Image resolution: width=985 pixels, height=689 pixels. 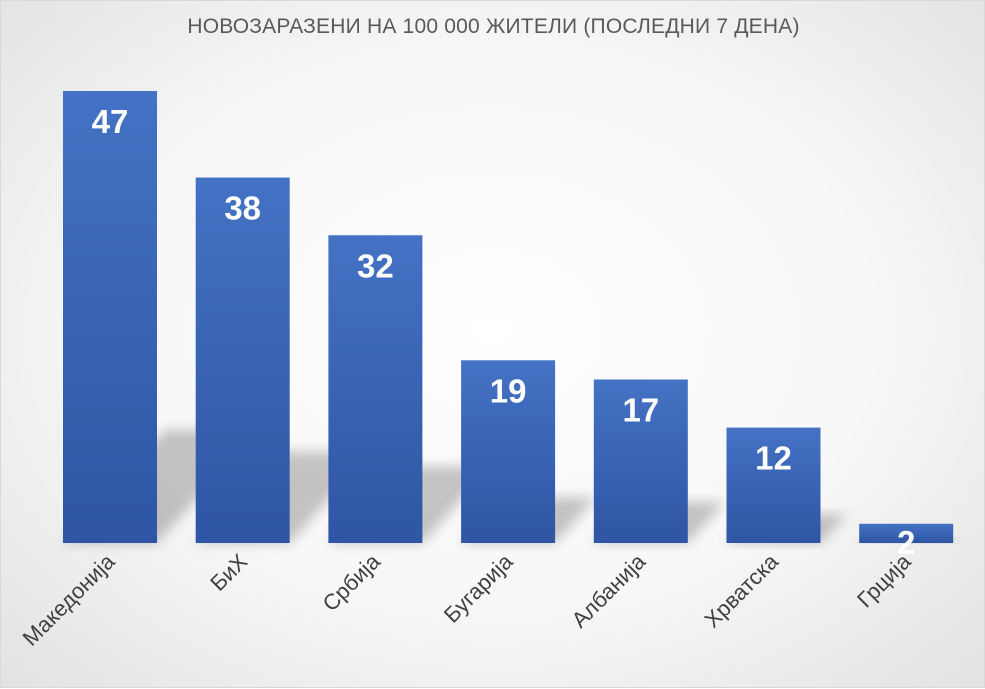 What do you see at coordinates (478, 587) in the screenshot?
I see `x-tick-label: Бугарија` at bounding box center [478, 587].